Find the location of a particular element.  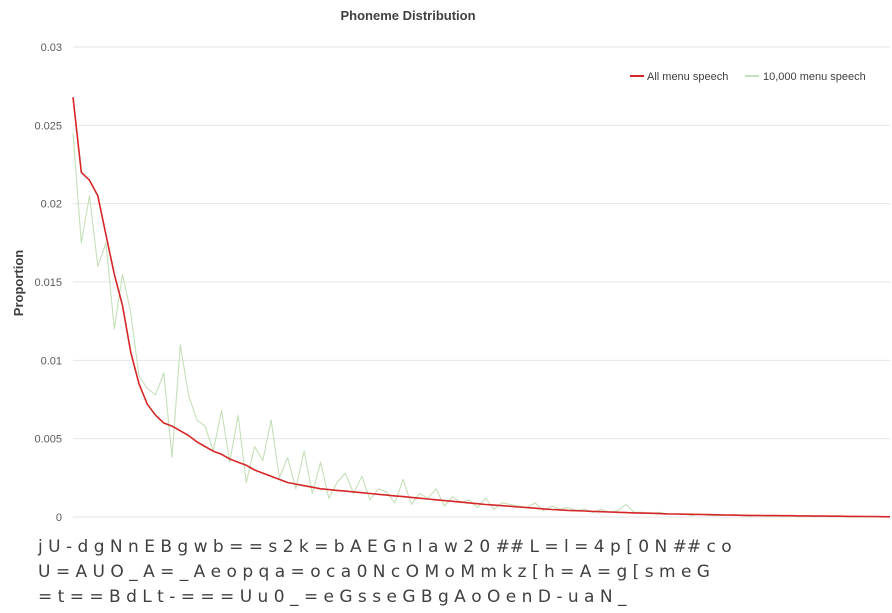

legend: All menu speech 10,000 menu speech is located at coordinates (748, 77).